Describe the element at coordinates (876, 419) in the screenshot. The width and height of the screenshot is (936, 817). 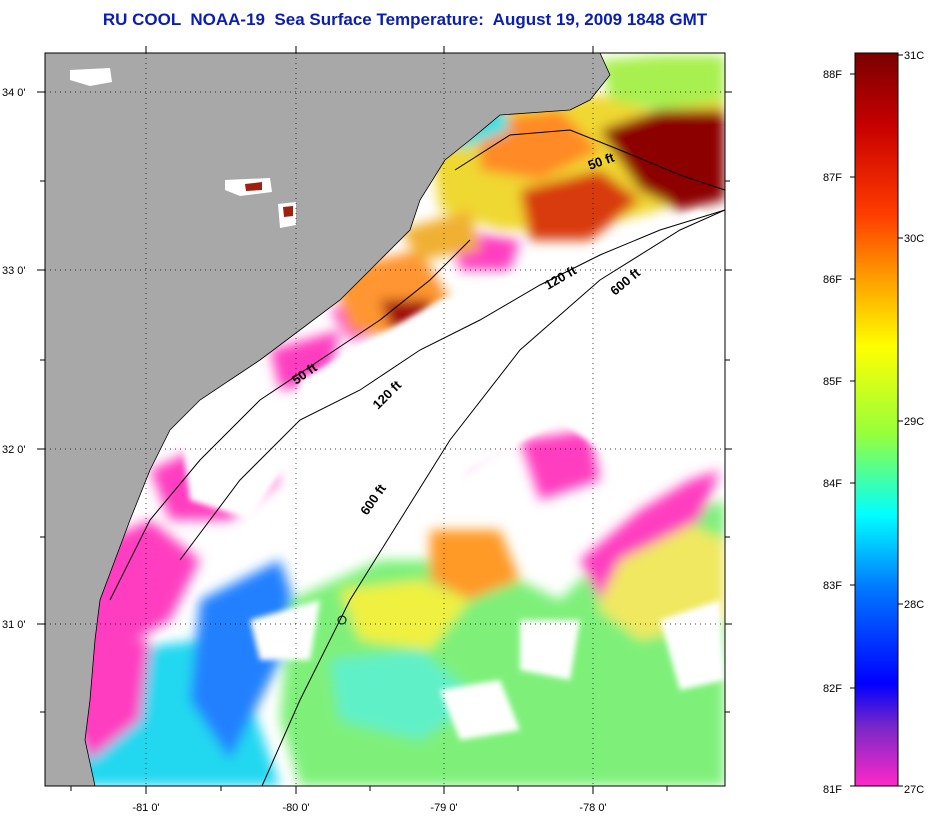
I see `colorbar-gradient` at that location.